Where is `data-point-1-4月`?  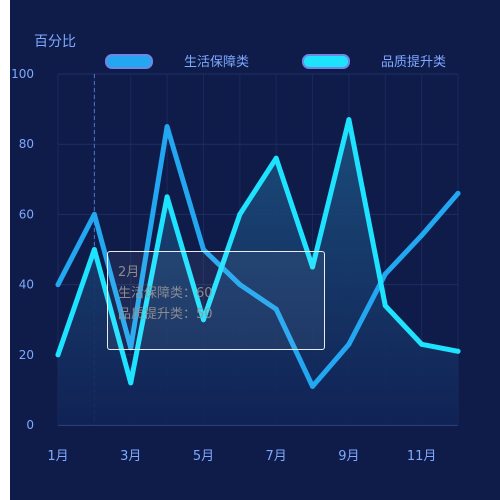 data-point-1-4月 is located at coordinates (167, 127).